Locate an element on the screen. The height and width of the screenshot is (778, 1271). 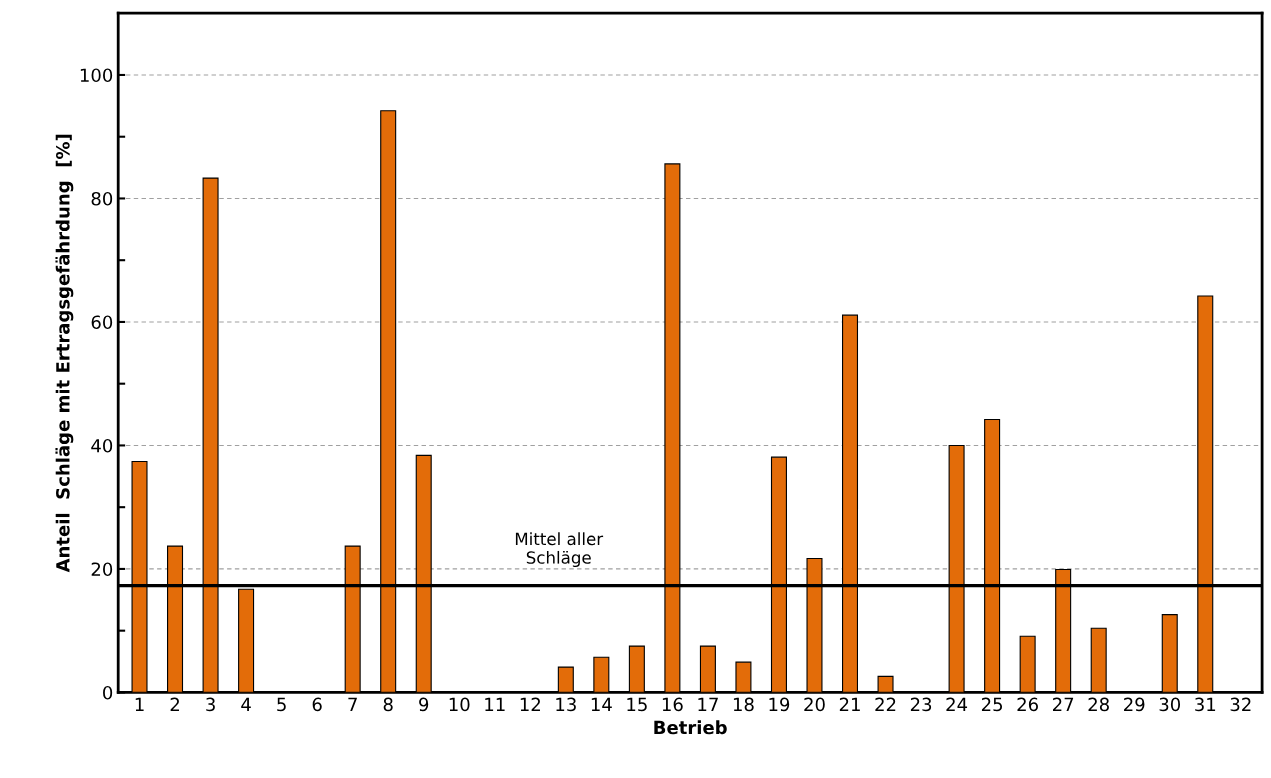
y-axis-title: Anteil Schläge mit Ertragsgefährdung [%] is located at coordinates (64, 353).